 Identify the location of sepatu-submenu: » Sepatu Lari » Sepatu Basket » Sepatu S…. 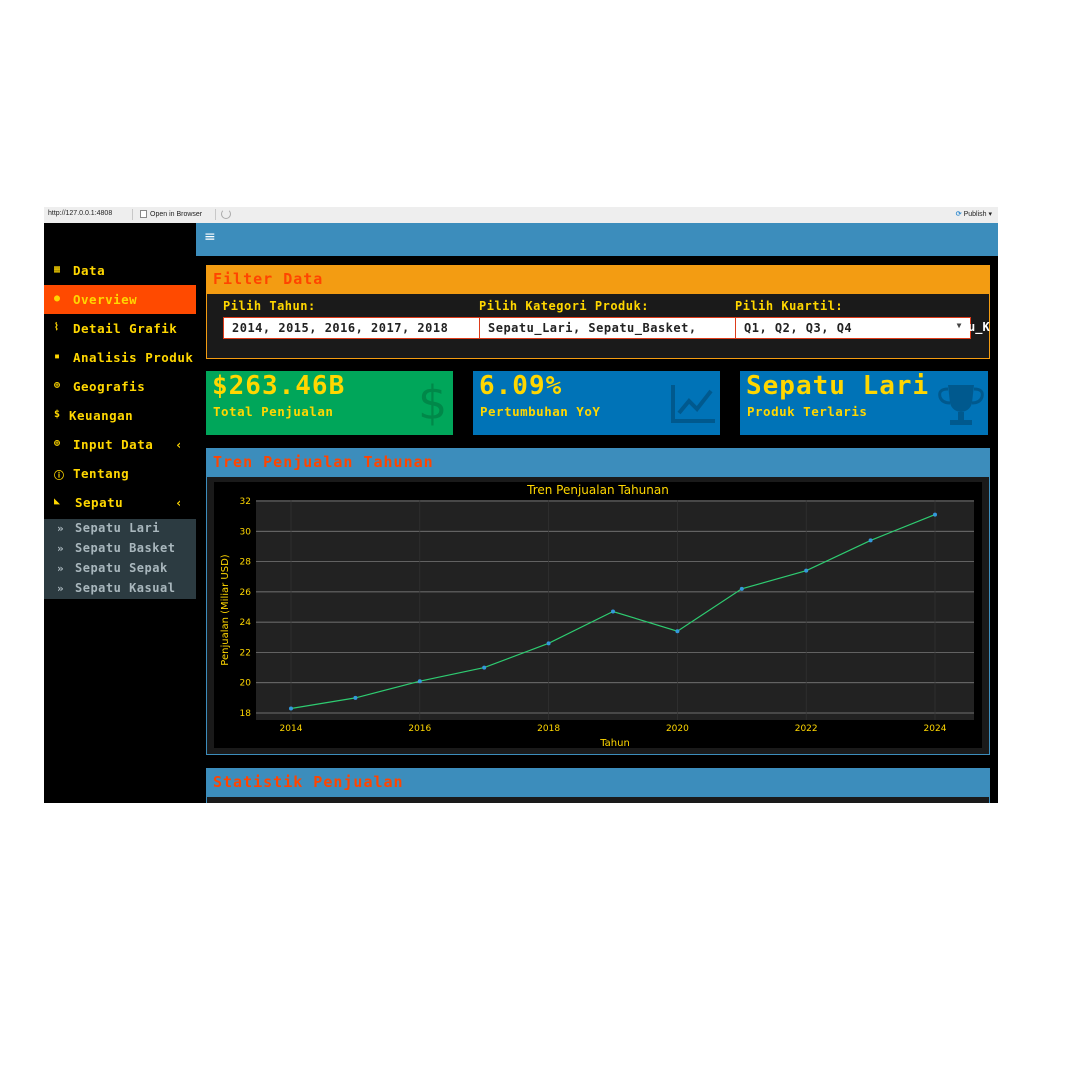
(120, 559).